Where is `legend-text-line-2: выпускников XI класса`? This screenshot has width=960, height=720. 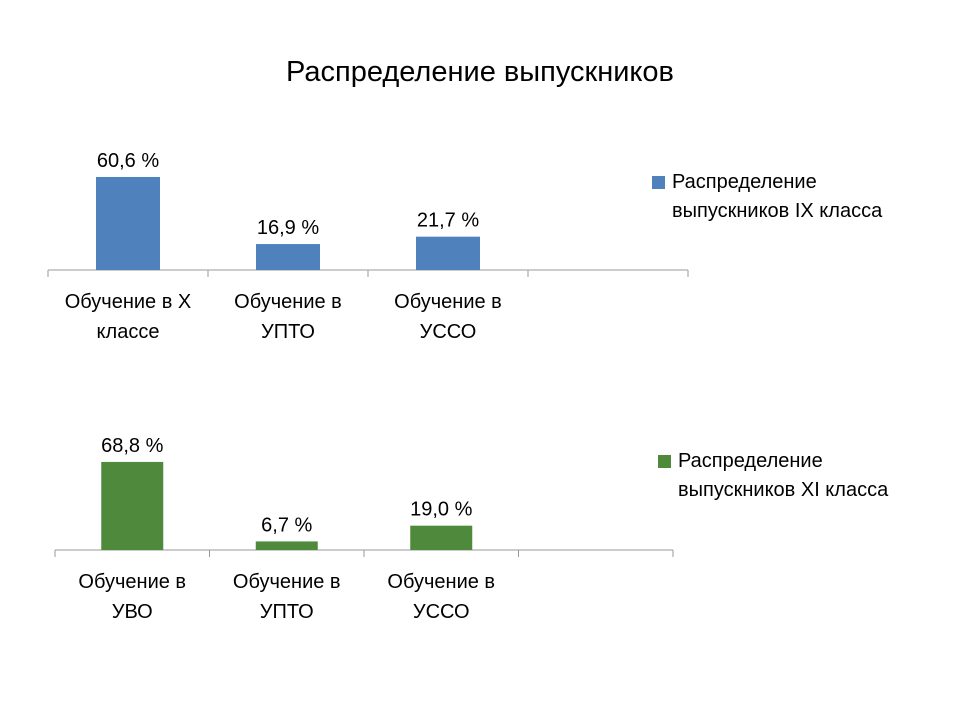
legend-text-line-2: выпускников XI класса is located at coordinates (783, 490).